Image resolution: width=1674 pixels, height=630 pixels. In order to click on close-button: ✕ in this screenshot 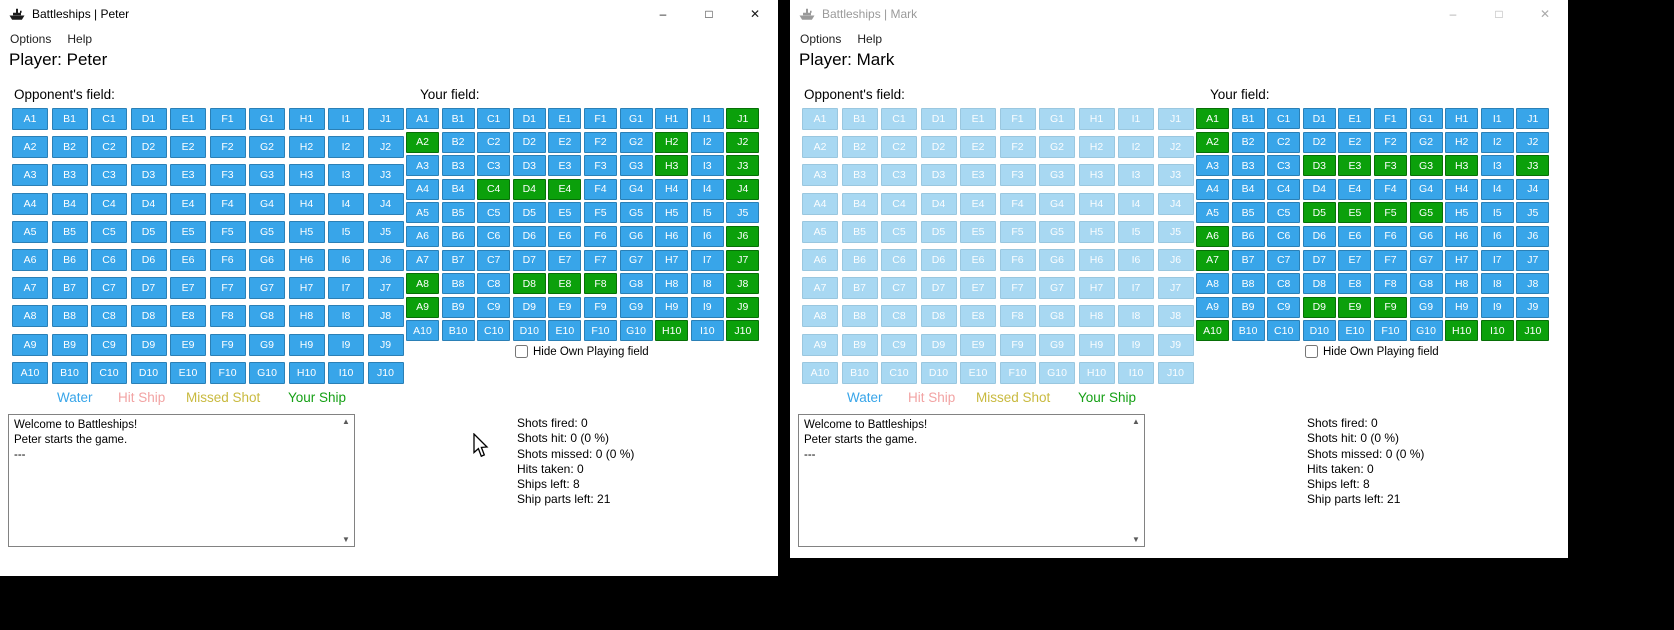, I will do `click(1545, 14)`.